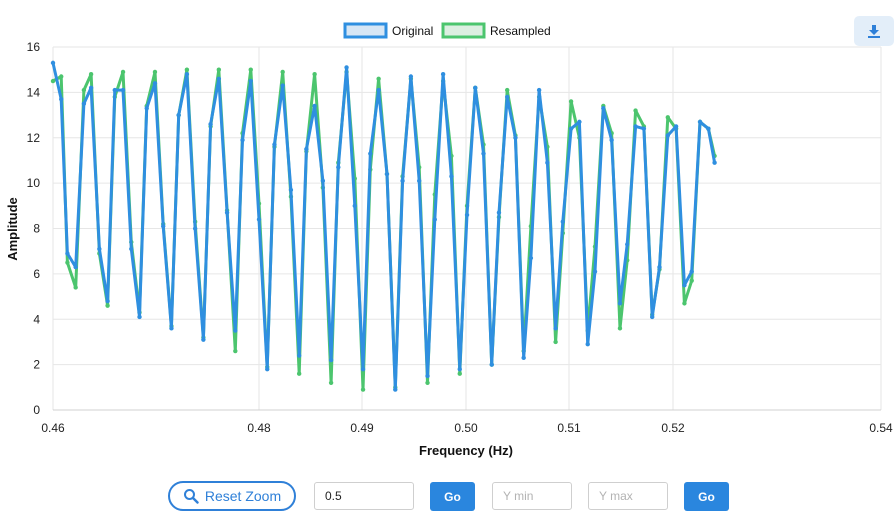  What do you see at coordinates (36, 410) in the screenshot?
I see `y-tick-label: 0` at bounding box center [36, 410].